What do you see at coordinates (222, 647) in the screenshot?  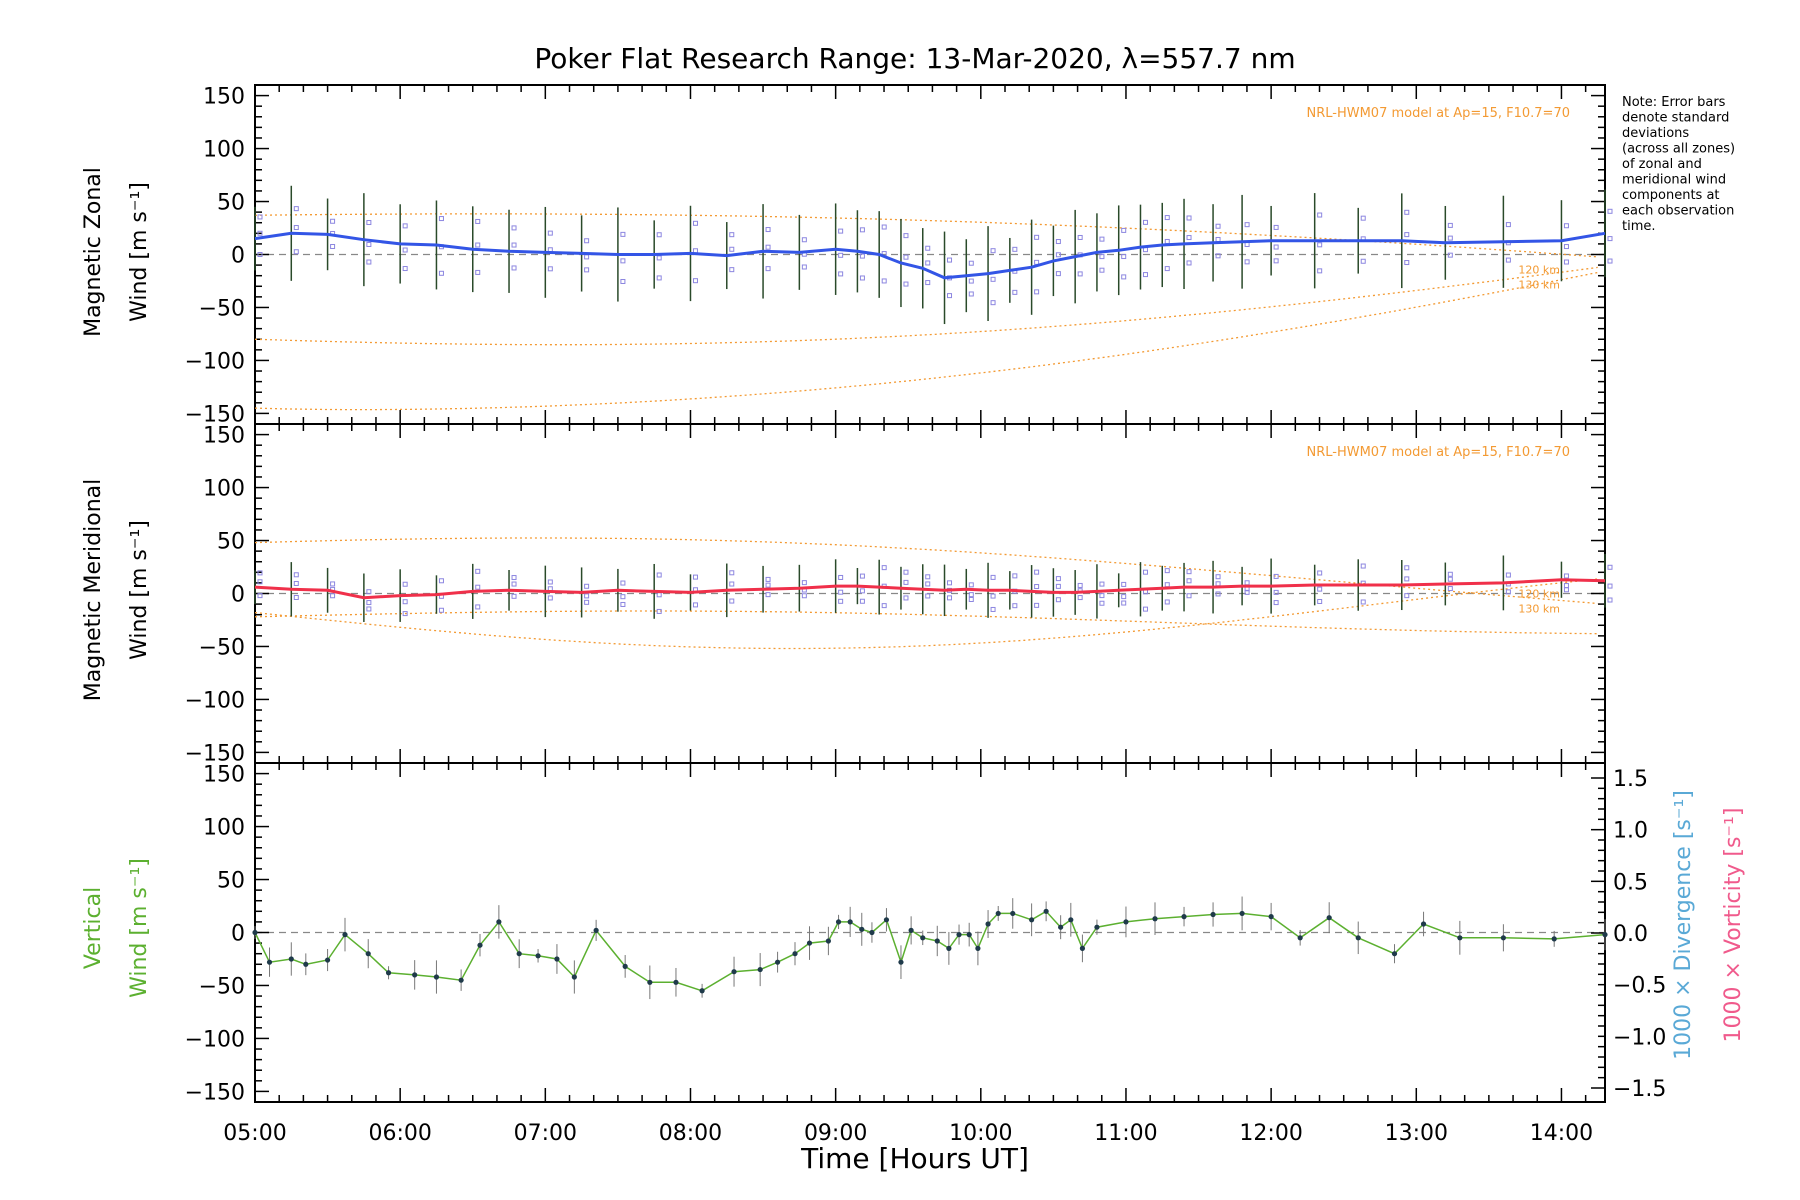 I see `y-tick-label: −50` at bounding box center [222, 647].